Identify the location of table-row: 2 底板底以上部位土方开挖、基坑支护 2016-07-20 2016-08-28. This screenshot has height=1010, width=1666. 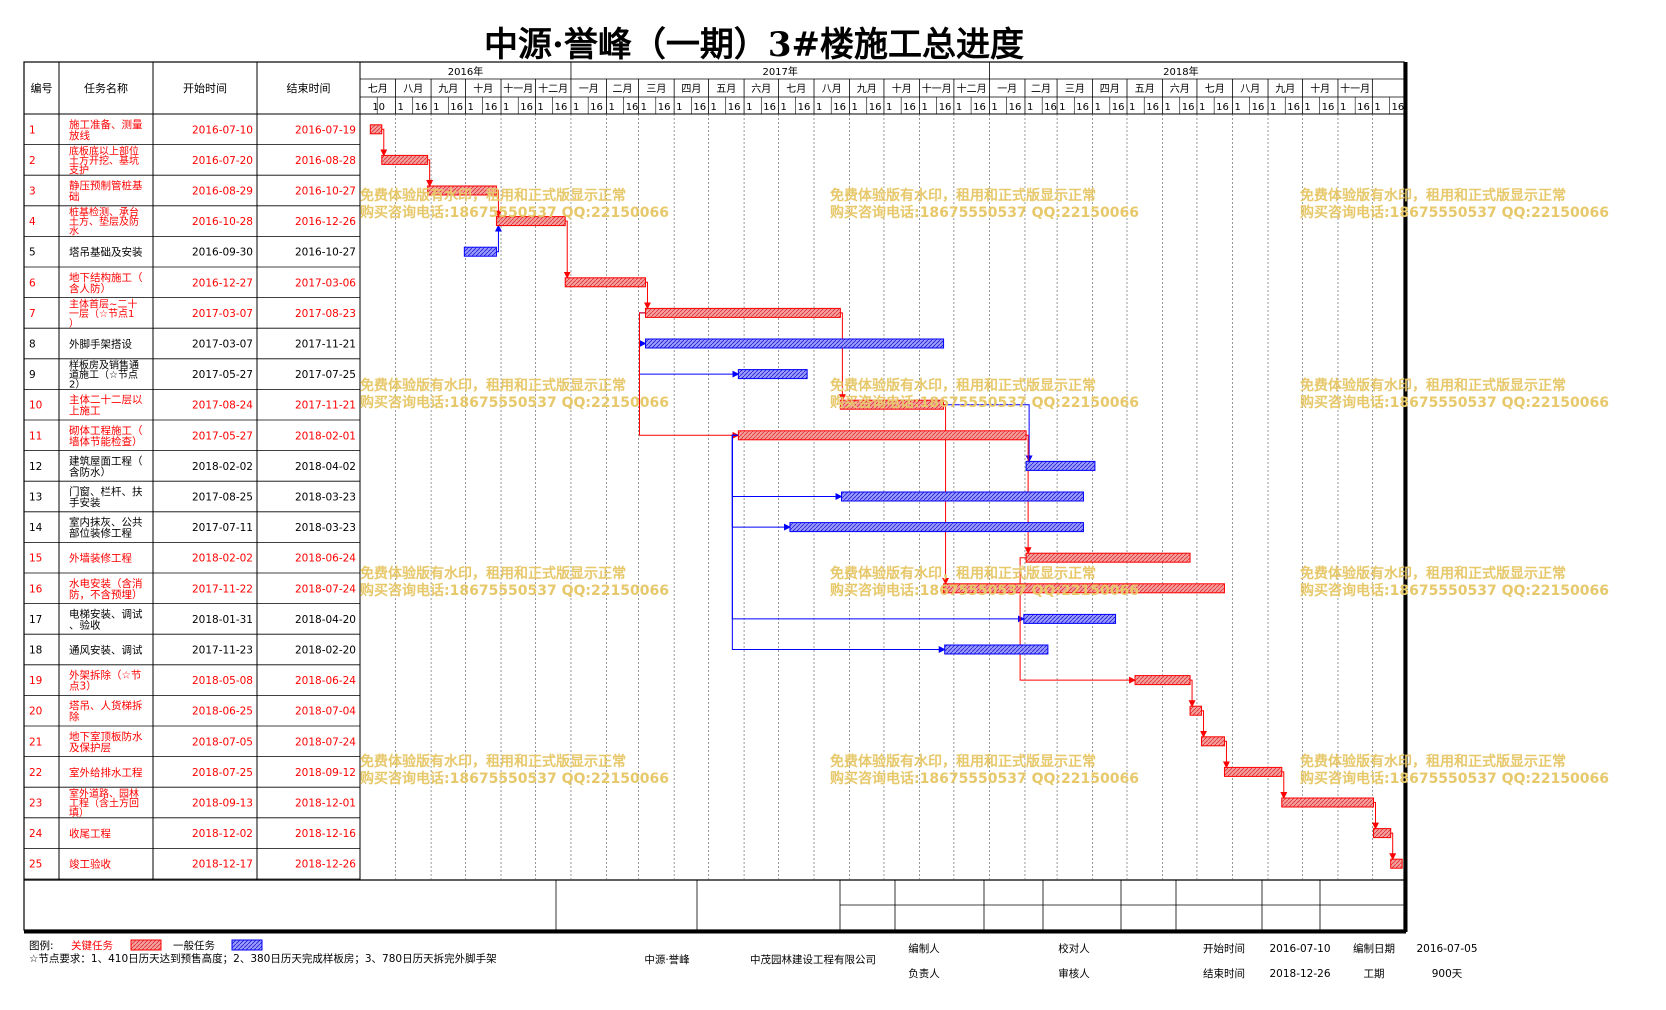
(192, 160).